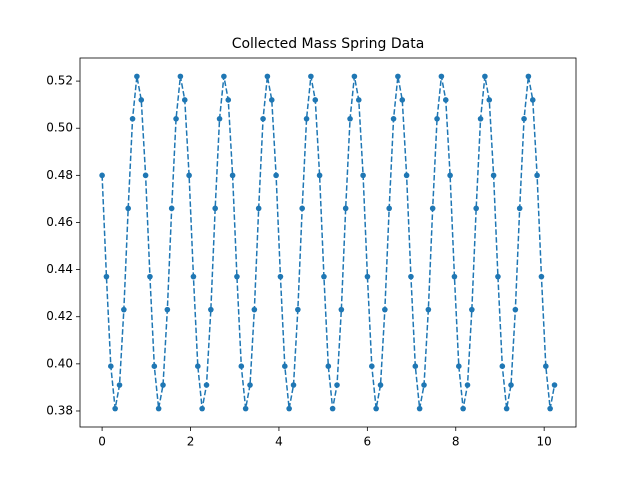 The height and width of the screenshot is (480, 640). What do you see at coordinates (279, 442) in the screenshot?
I see `x-tick-label: 4` at bounding box center [279, 442].